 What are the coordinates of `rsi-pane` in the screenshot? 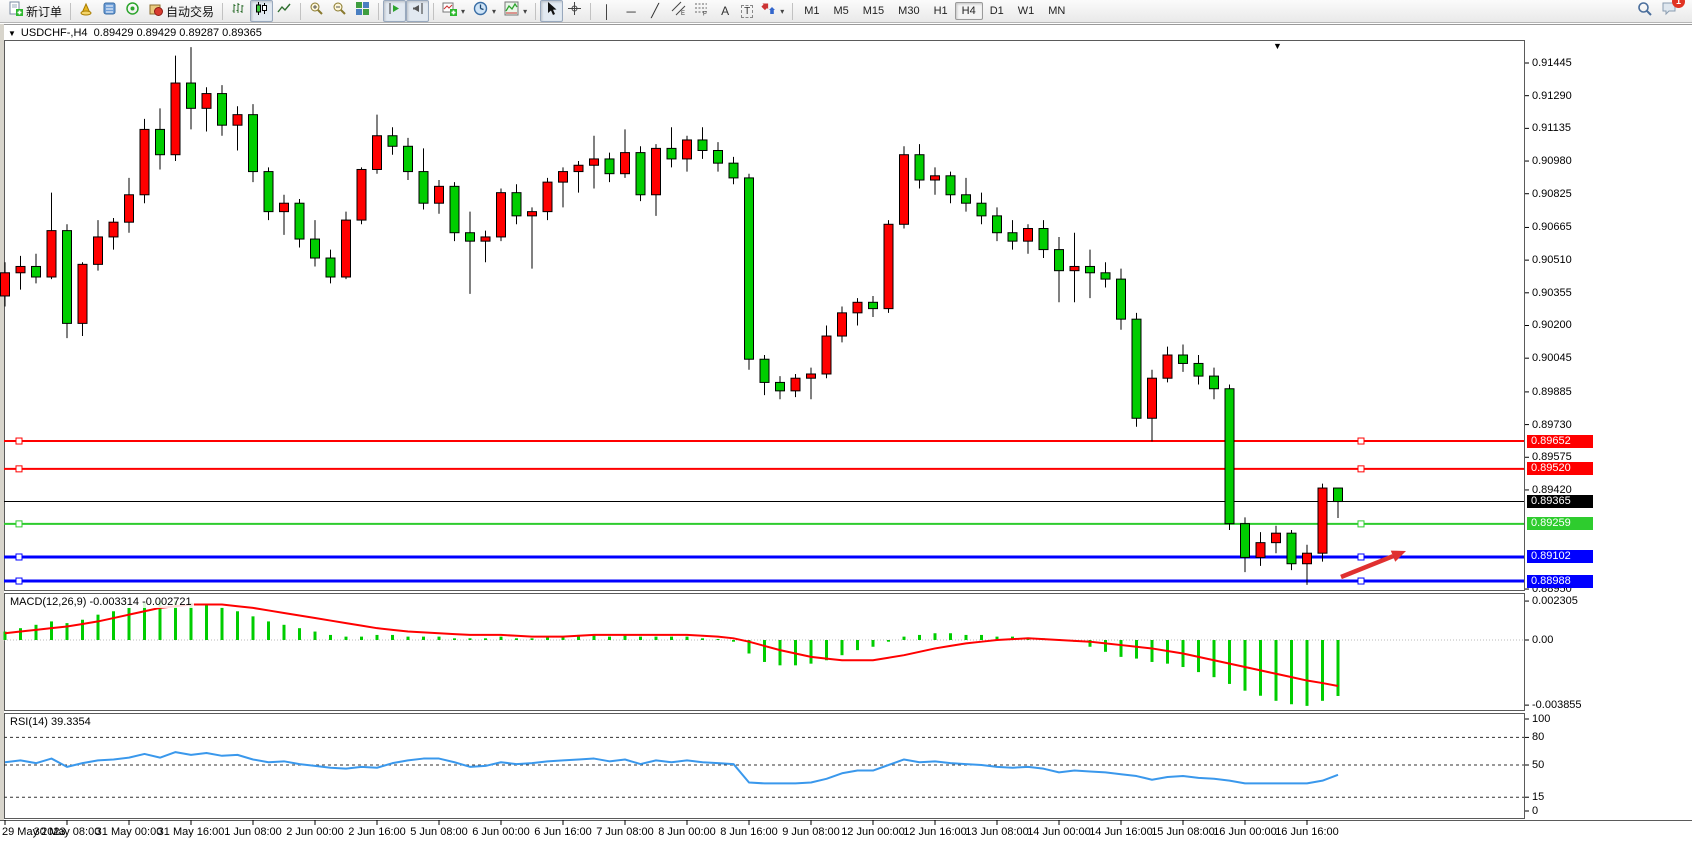 It's located at (764, 766).